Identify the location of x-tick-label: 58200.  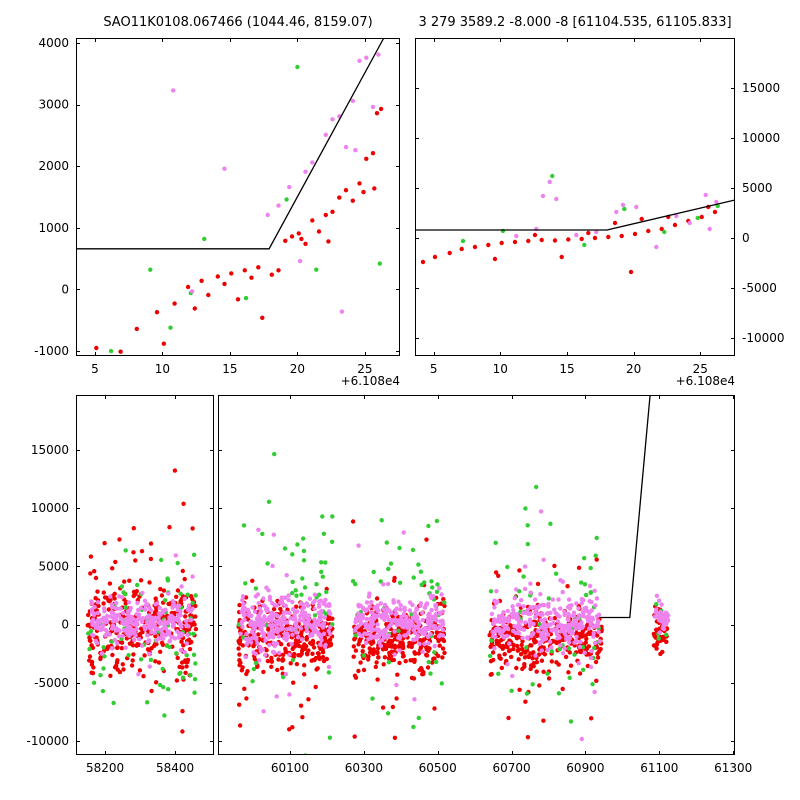
(105, 768).